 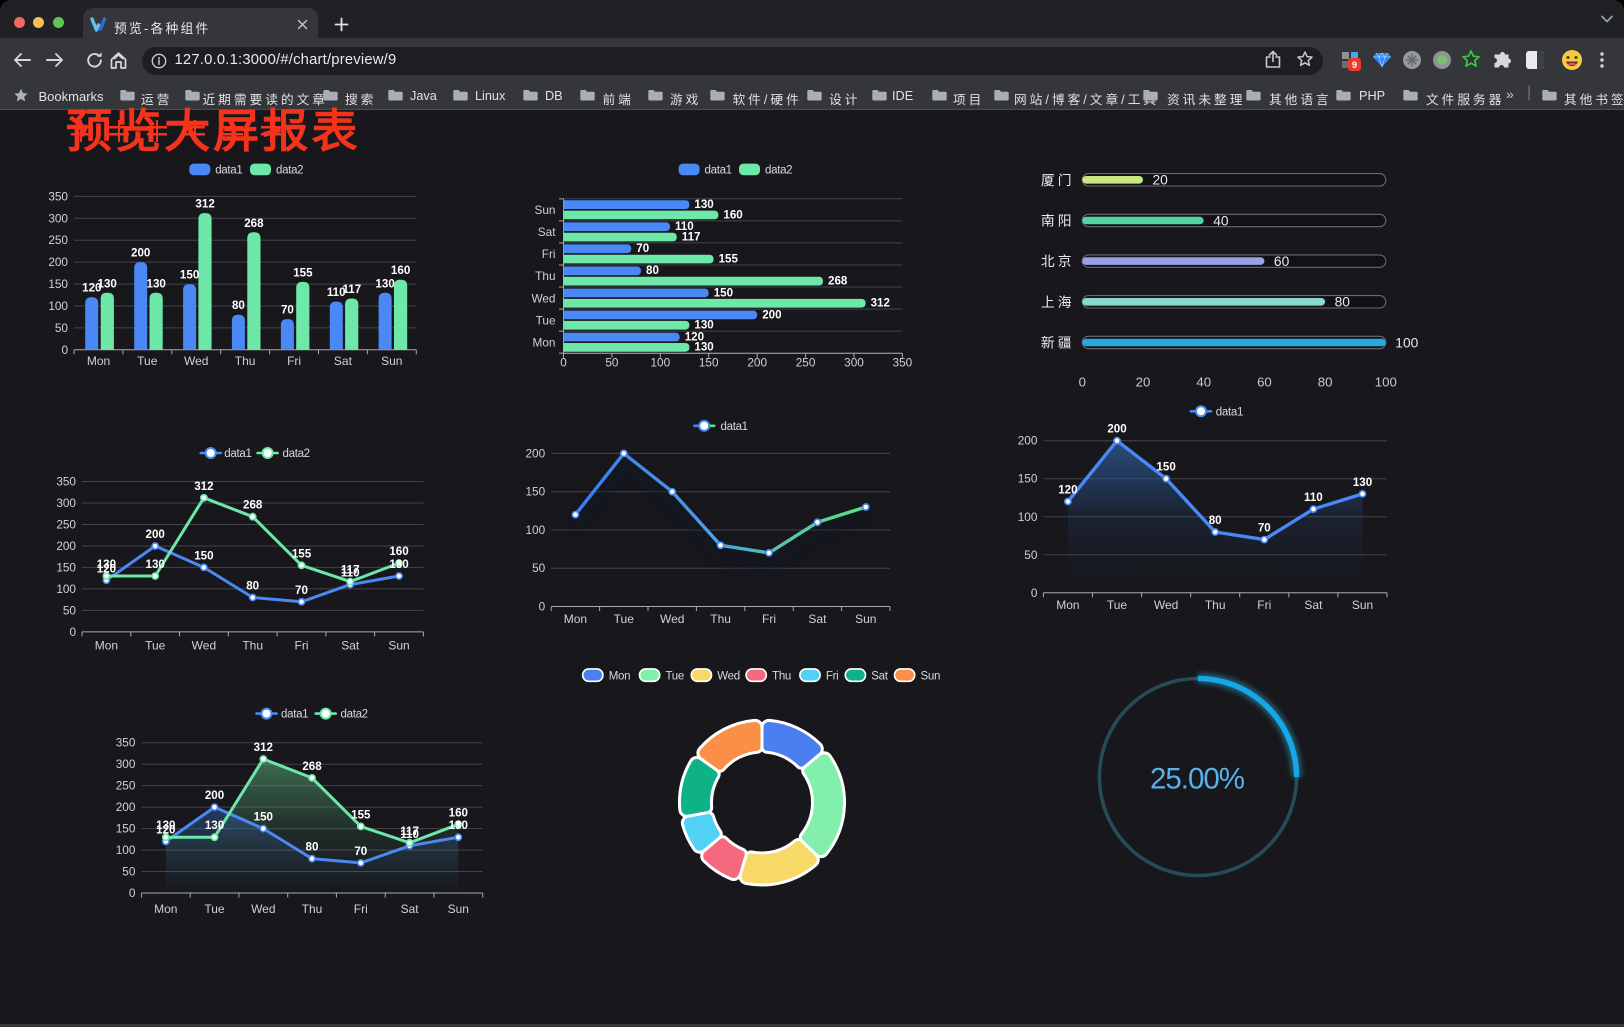 What do you see at coordinates (361, 814) in the screenshot?
I see `svg-text: 155` at bounding box center [361, 814].